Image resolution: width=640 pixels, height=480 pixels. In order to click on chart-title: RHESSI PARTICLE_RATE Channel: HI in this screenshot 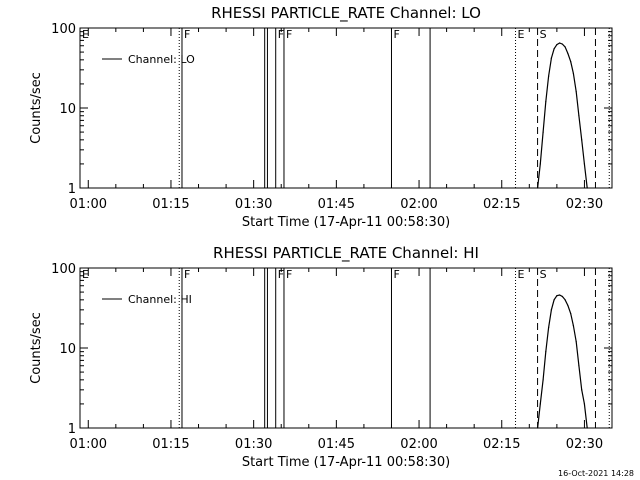, I will do `click(346, 253)`.